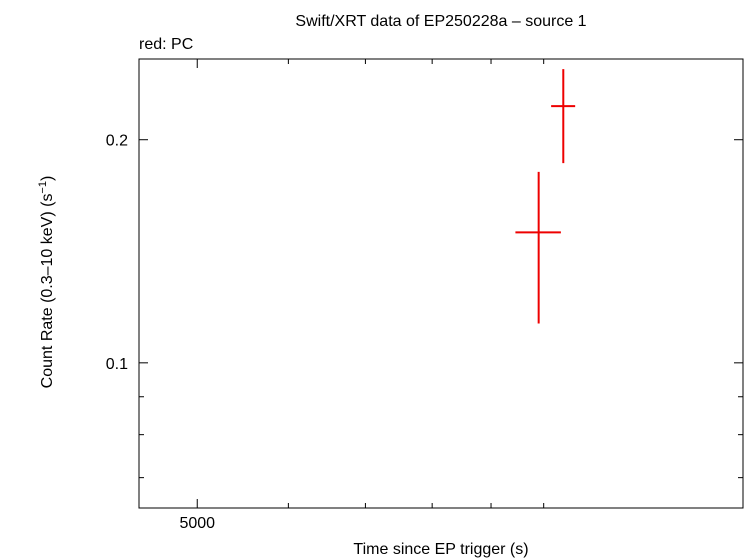  Describe the element at coordinates (440, 21) in the screenshot. I see `chart-title: Swift/XRT data of EP250228a – source 1` at that location.